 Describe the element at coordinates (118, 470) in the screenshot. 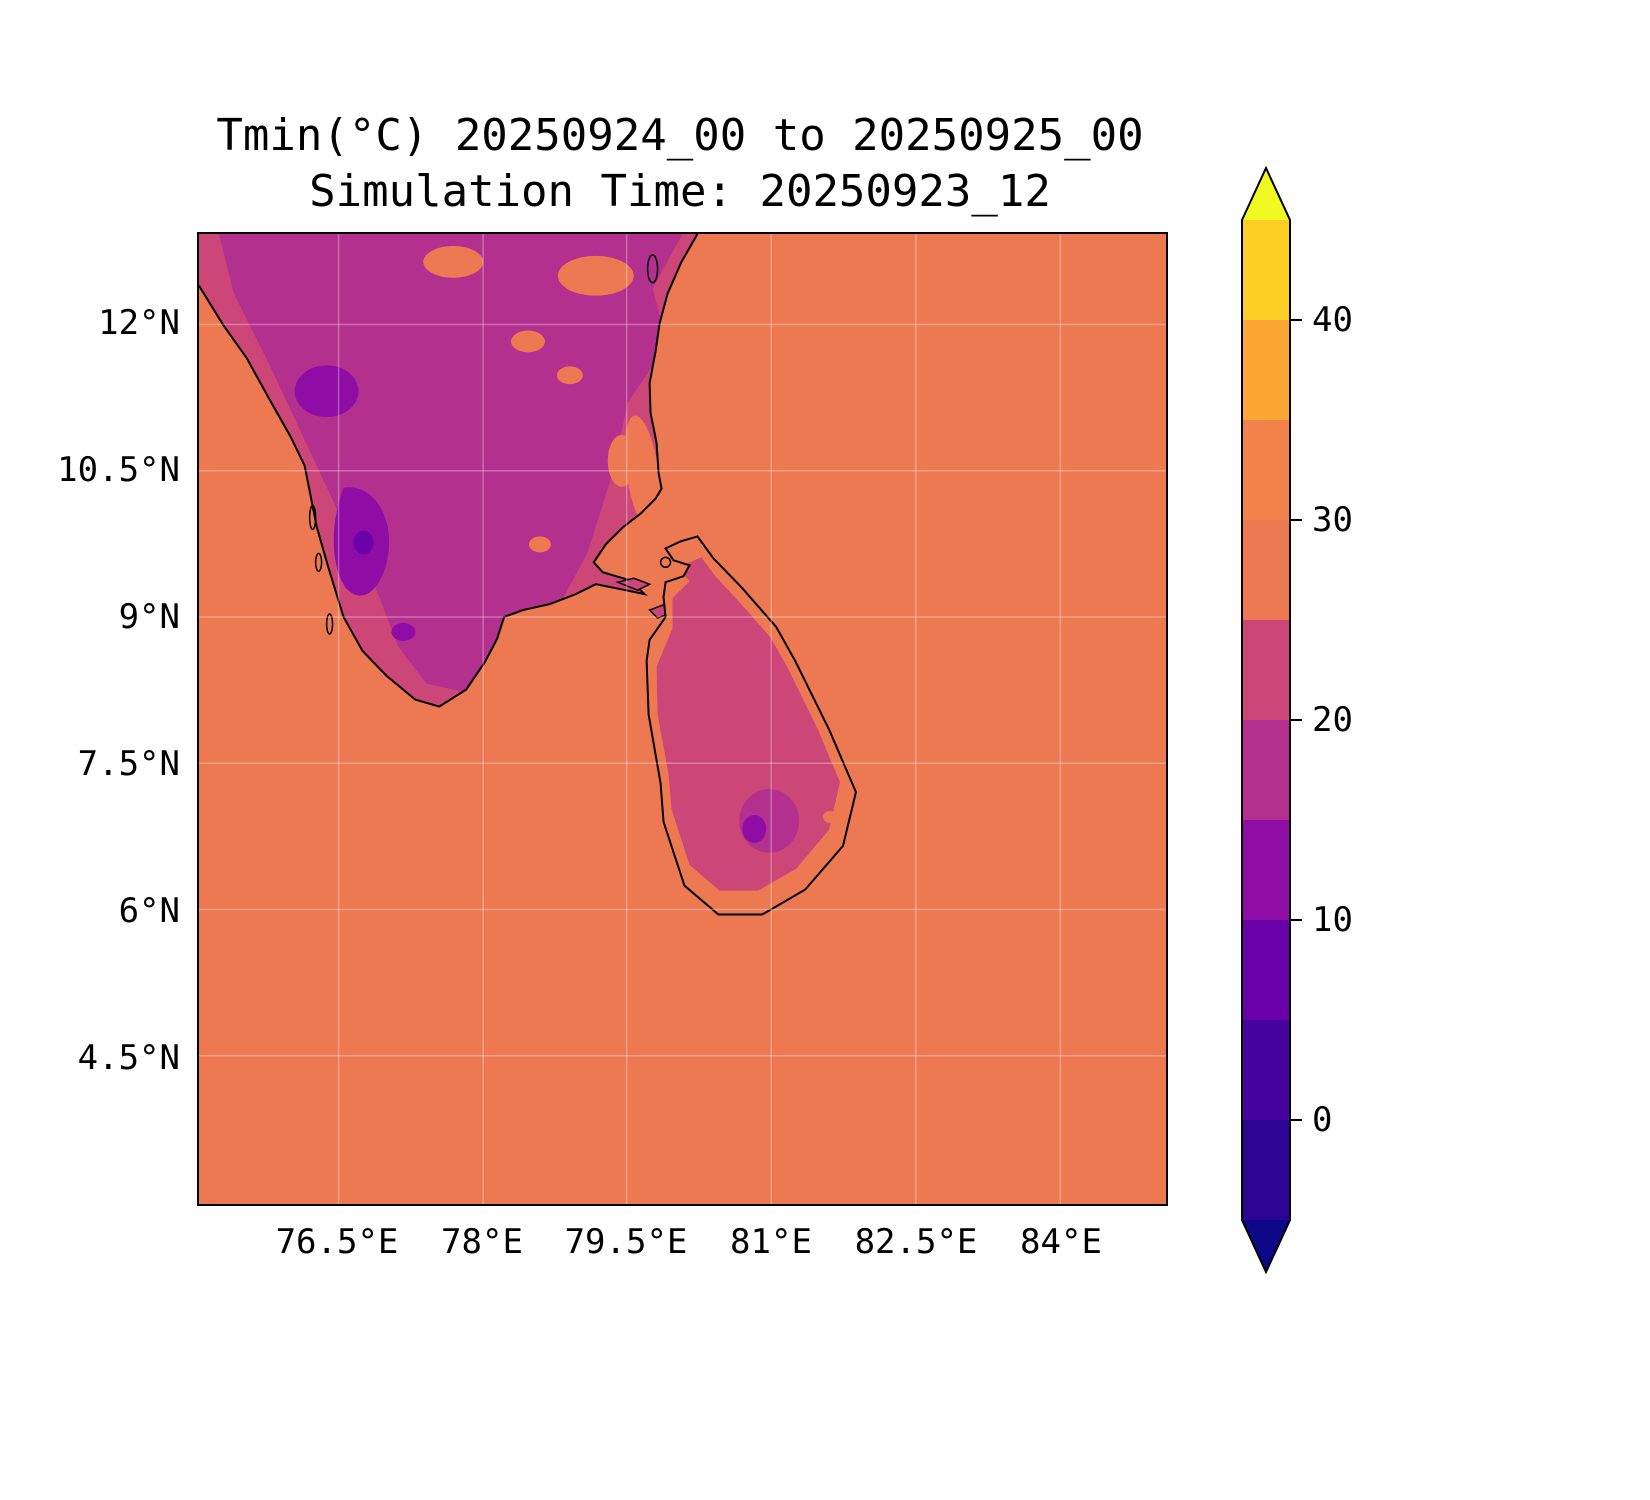

I see `y-tick-label-10-5n: 10.5°N` at that location.